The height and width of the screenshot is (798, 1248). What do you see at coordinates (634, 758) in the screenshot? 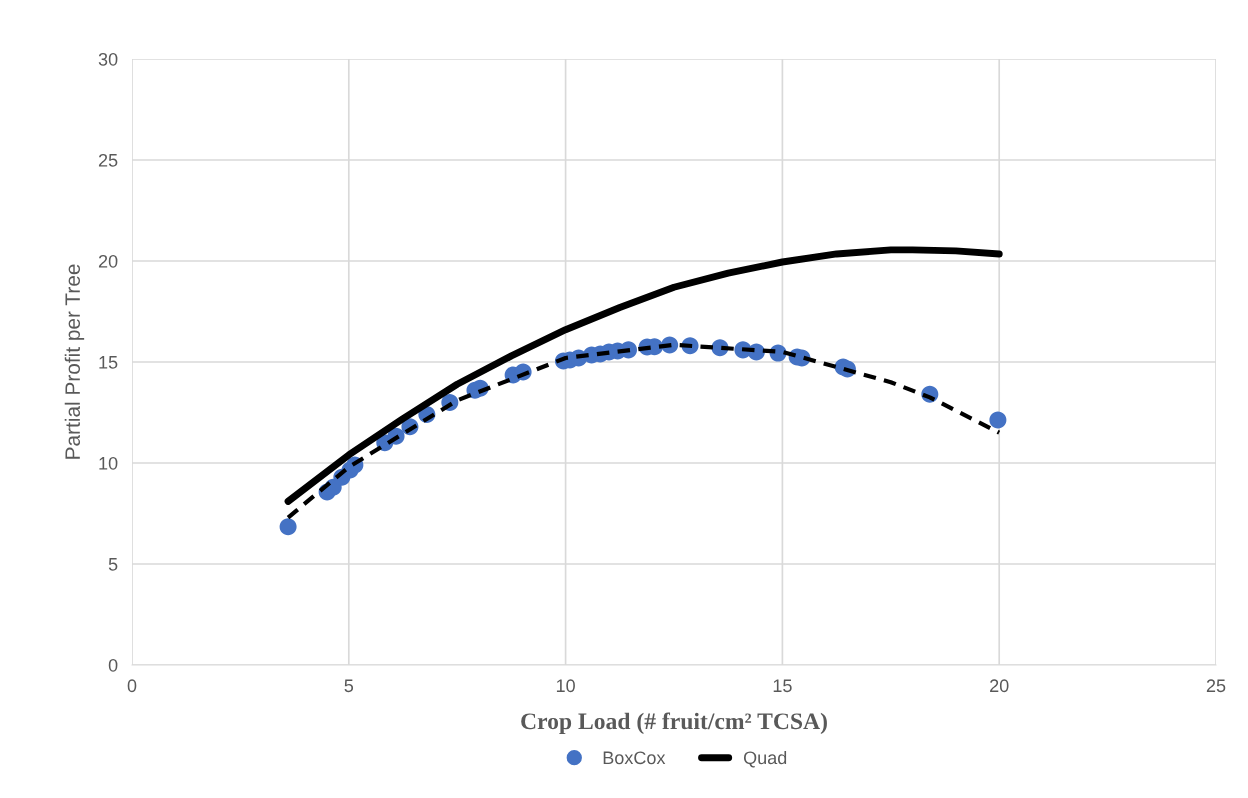
I see `legend-label: BoxCox` at bounding box center [634, 758].